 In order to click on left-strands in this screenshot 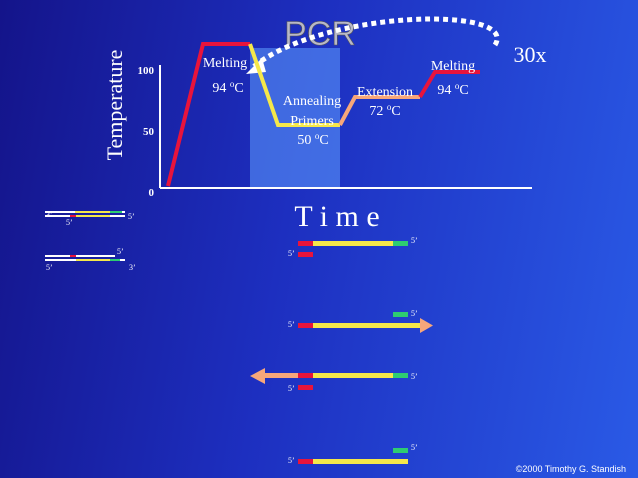, I will do `click(85, 236)`.